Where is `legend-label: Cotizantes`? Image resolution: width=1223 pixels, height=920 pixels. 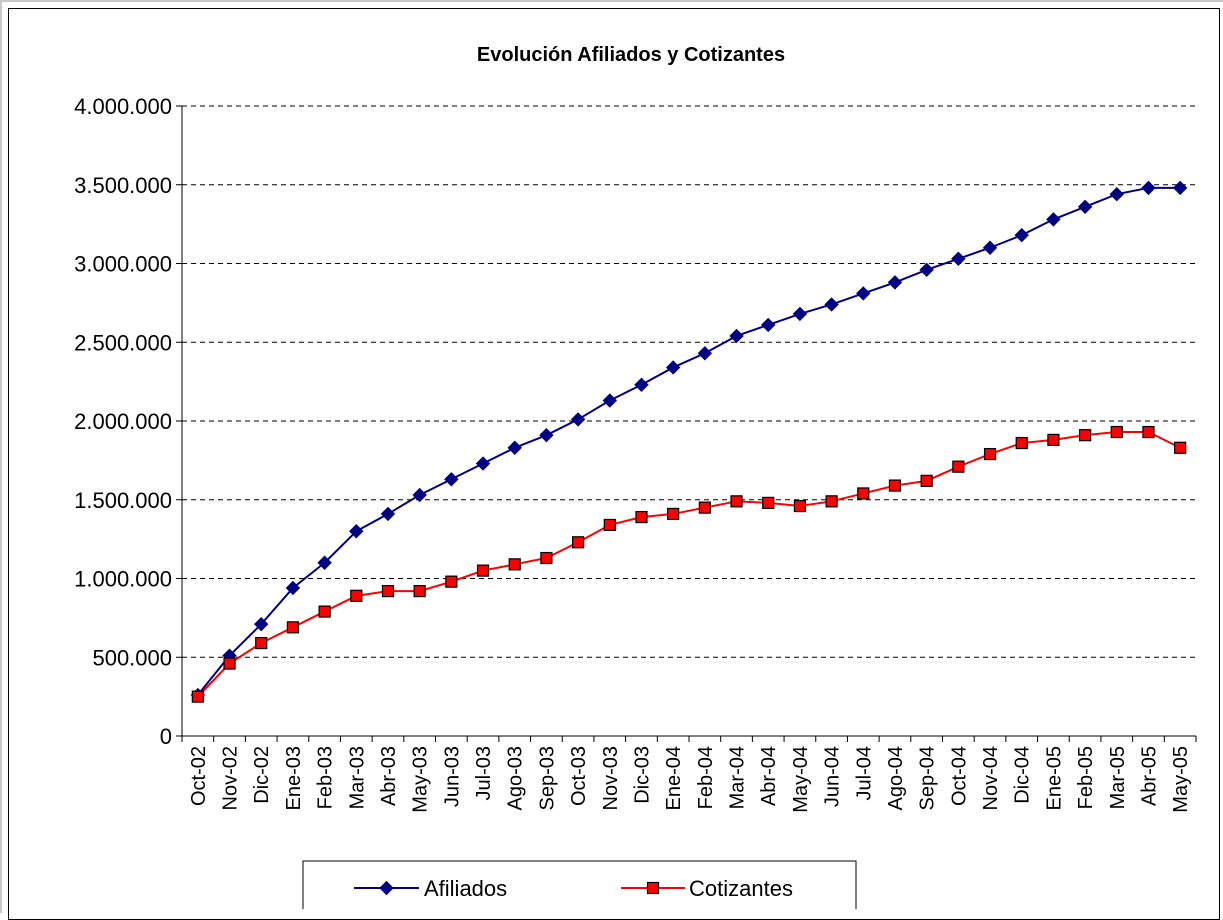
legend-label: Cotizantes is located at coordinates (741, 888).